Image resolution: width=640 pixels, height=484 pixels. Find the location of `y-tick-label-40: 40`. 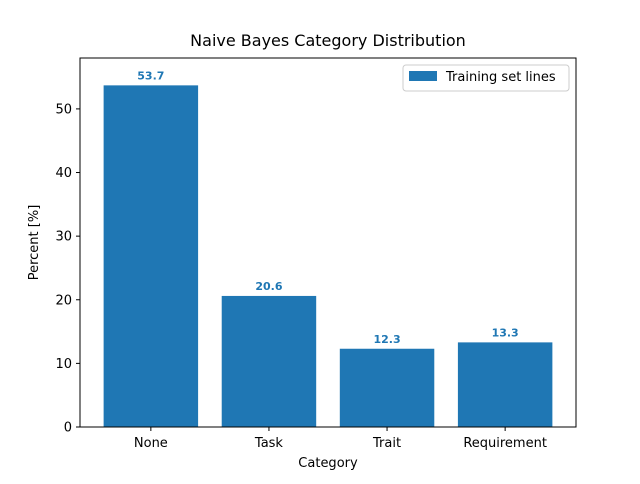

y-tick-label-40: 40 is located at coordinates (63, 173).